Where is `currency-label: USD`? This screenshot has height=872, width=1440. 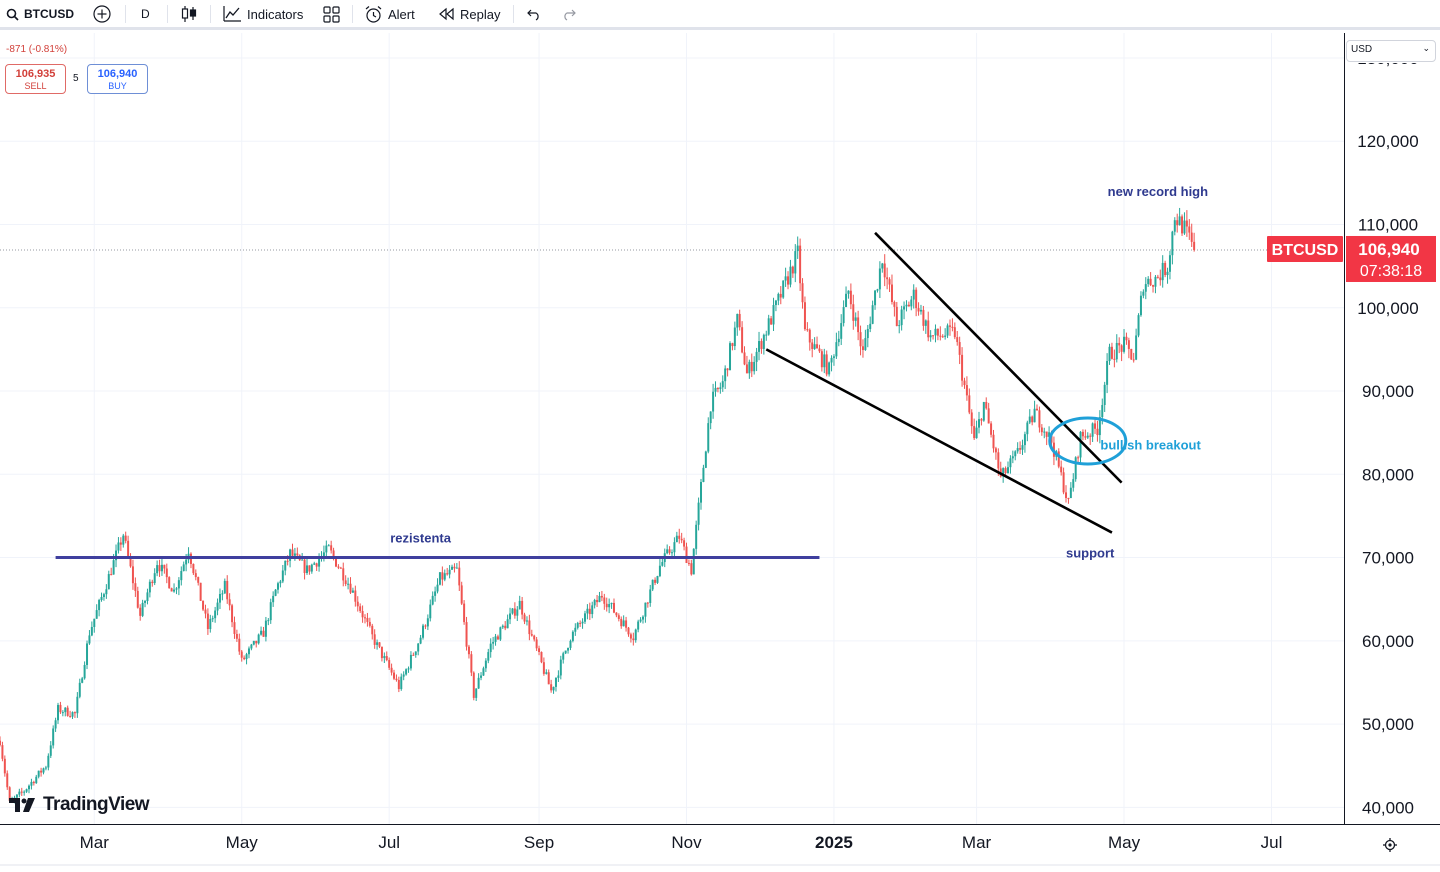
currency-label: USD is located at coordinates (1362, 49).